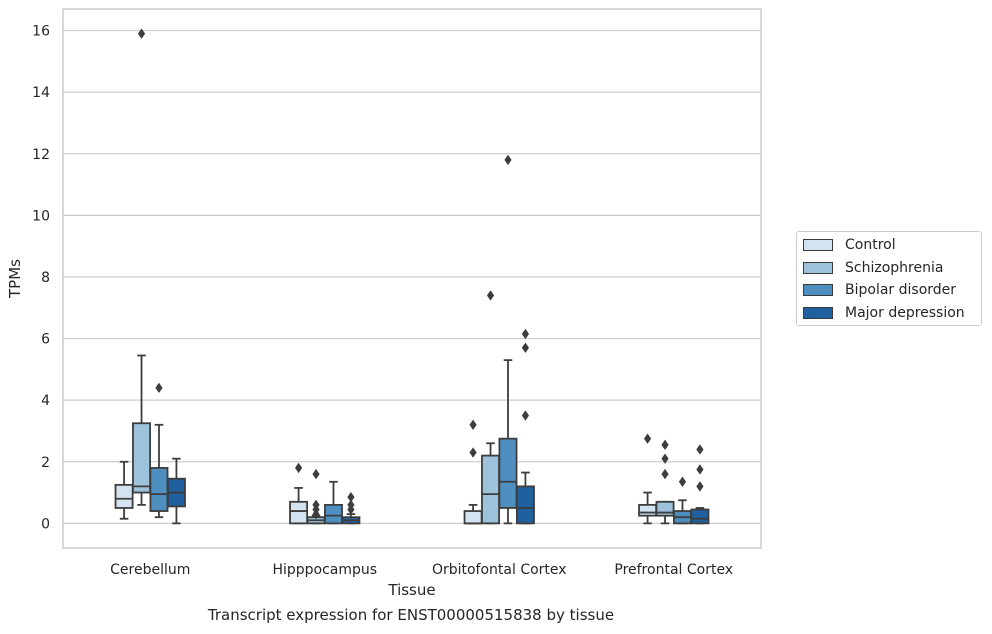  What do you see at coordinates (324, 570) in the screenshot?
I see `x-tick-label: Hipppocampus` at bounding box center [324, 570].